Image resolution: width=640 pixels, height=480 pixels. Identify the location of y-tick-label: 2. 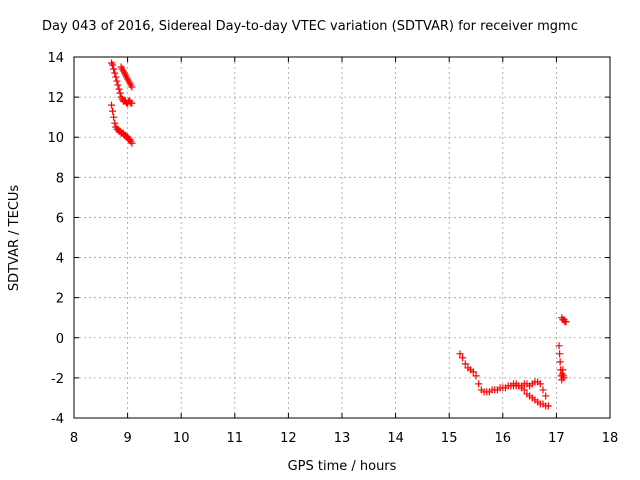
(60, 299).